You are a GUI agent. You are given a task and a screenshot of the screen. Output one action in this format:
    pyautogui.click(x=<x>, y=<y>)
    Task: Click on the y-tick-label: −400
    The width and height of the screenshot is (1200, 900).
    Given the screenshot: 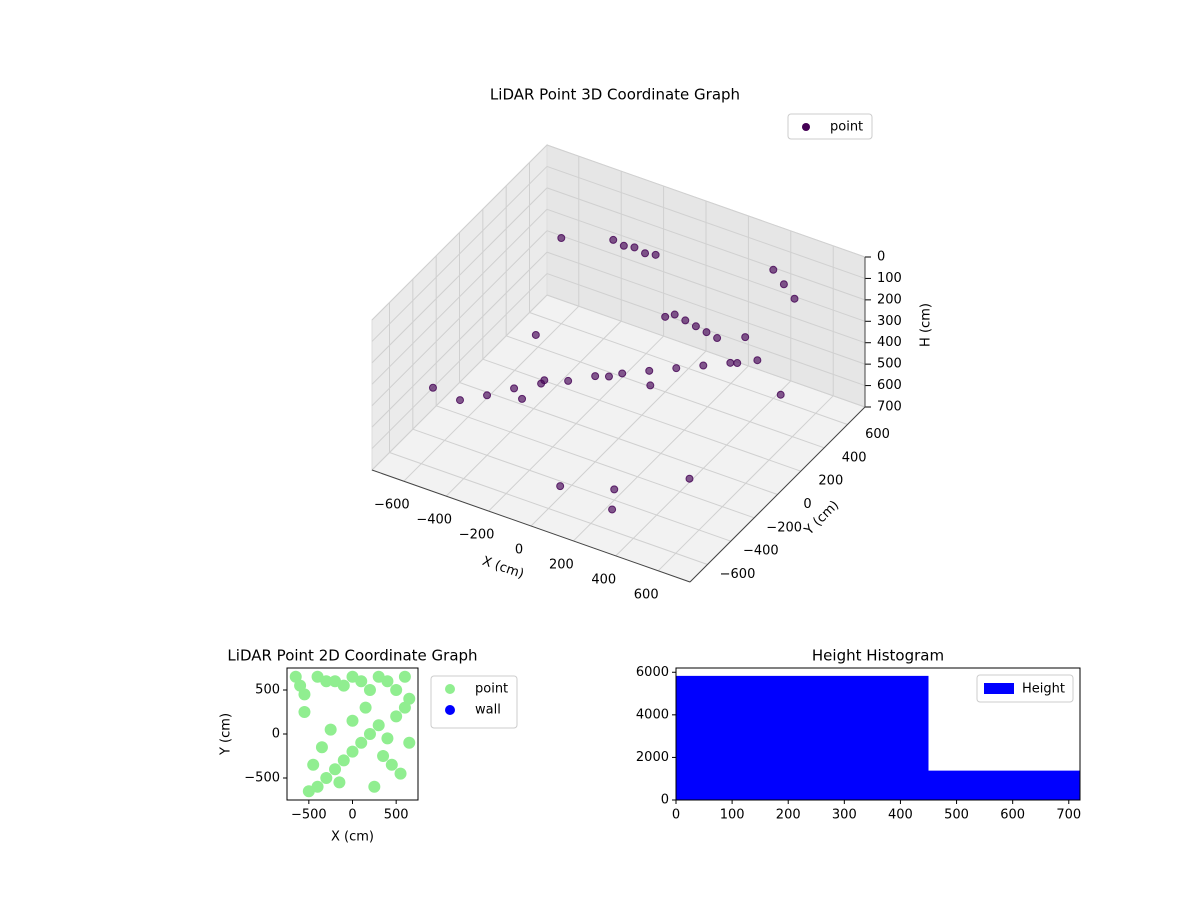 What is the action you would take?
    pyautogui.click(x=761, y=551)
    